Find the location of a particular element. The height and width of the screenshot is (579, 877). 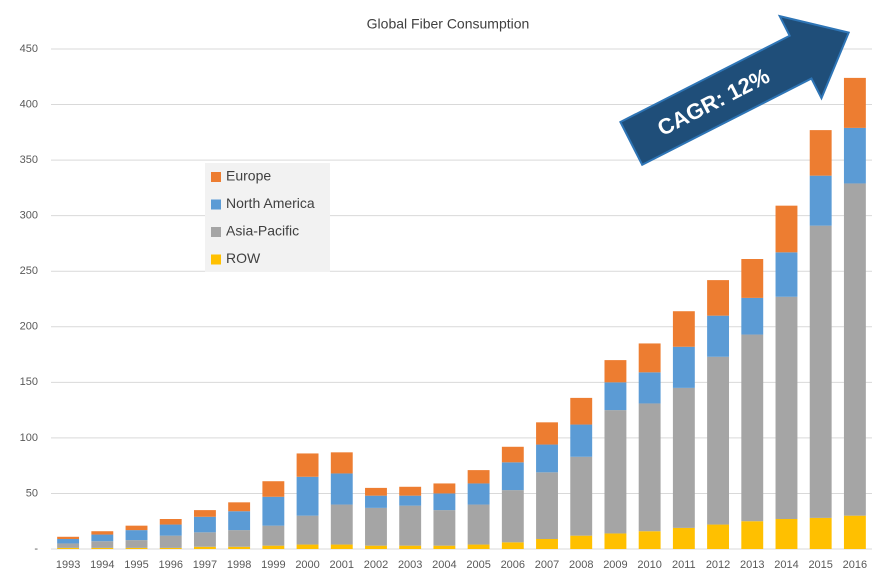

y-tick-label: 450 is located at coordinates (29, 49).